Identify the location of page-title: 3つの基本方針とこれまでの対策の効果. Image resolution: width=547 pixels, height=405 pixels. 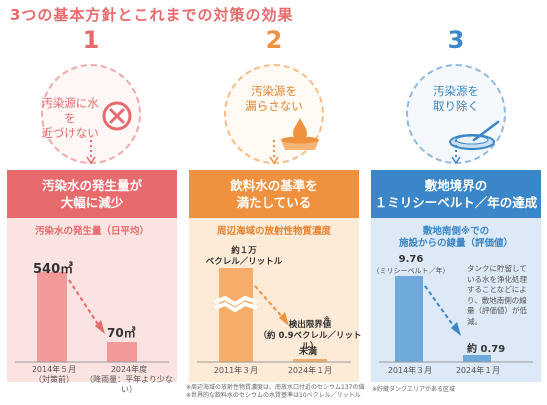
(152, 15).